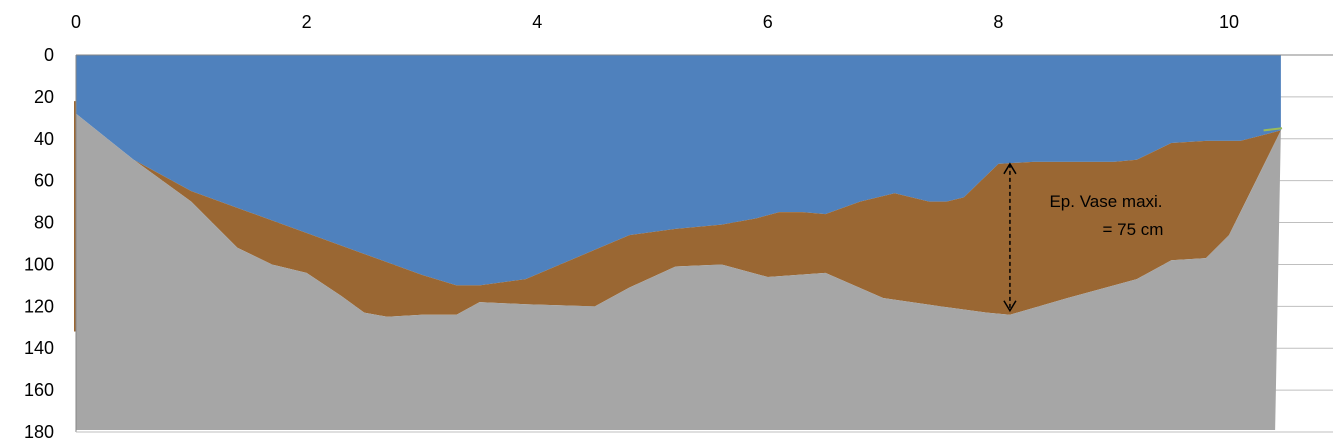 The image size is (1334, 445). Describe the element at coordinates (44, 139) in the screenshot. I see `y-tick-label-40: 40` at that location.